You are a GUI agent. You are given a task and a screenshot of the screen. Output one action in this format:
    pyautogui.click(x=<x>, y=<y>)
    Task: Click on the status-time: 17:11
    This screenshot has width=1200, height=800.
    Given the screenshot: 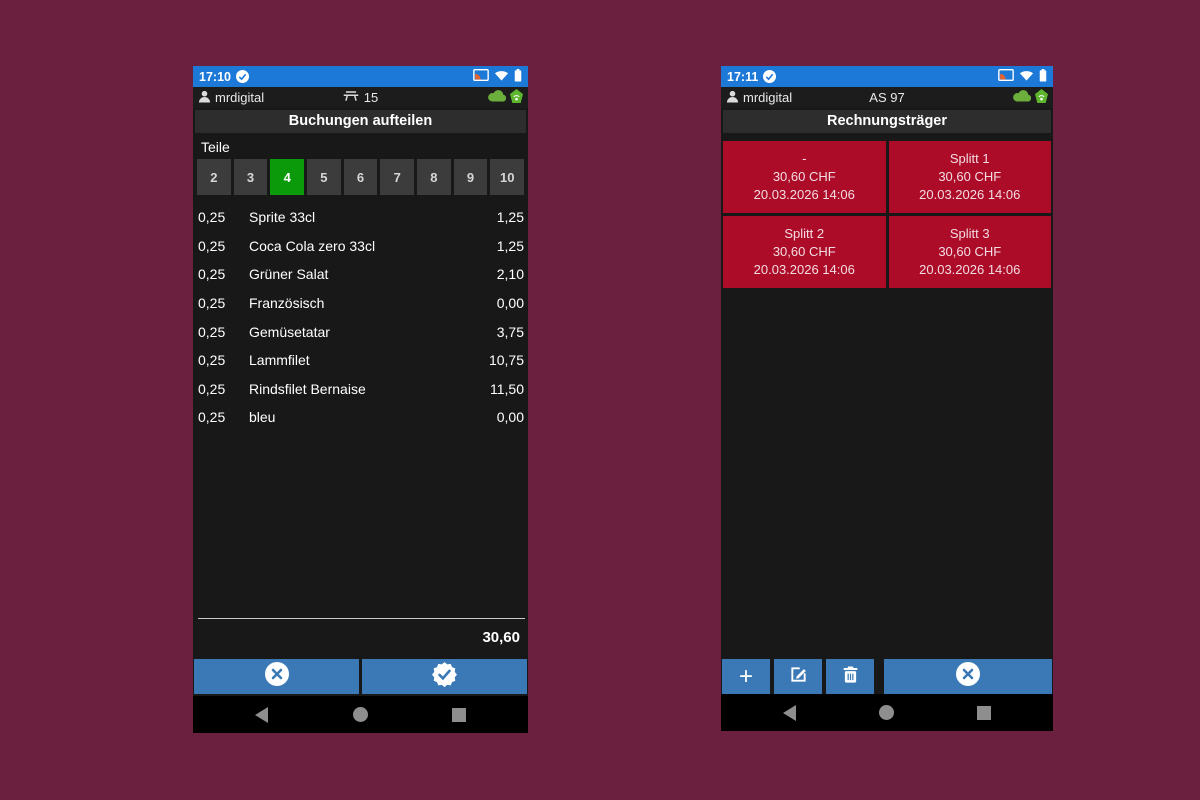 What is the action you would take?
    pyautogui.click(x=743, y=76)
    